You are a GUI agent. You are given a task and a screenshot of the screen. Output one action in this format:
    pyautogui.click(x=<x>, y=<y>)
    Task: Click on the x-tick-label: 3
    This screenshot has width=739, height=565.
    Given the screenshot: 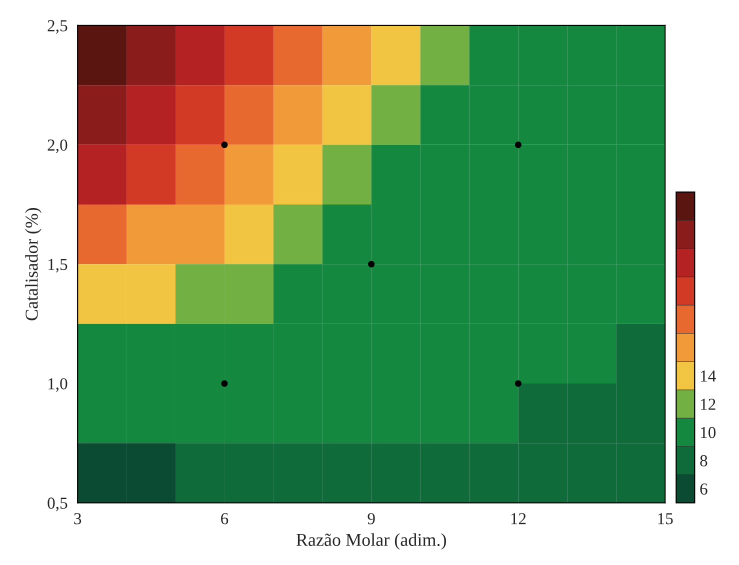 What is the action you would take?
    pyautogui.click(x=78, y=518)
    